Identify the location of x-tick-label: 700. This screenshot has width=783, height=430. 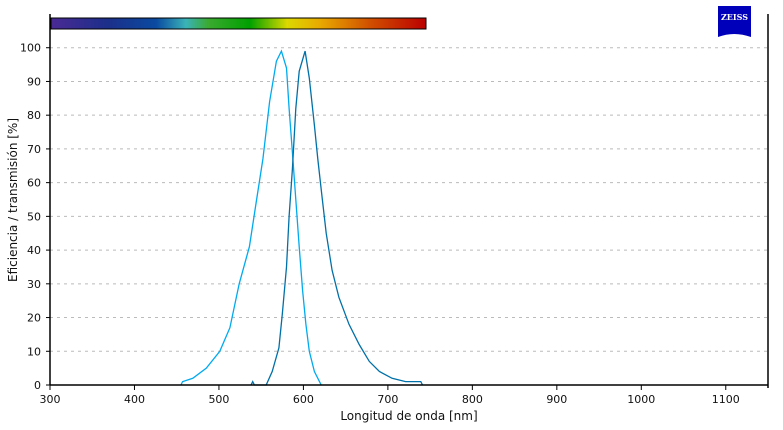
(387, 399).